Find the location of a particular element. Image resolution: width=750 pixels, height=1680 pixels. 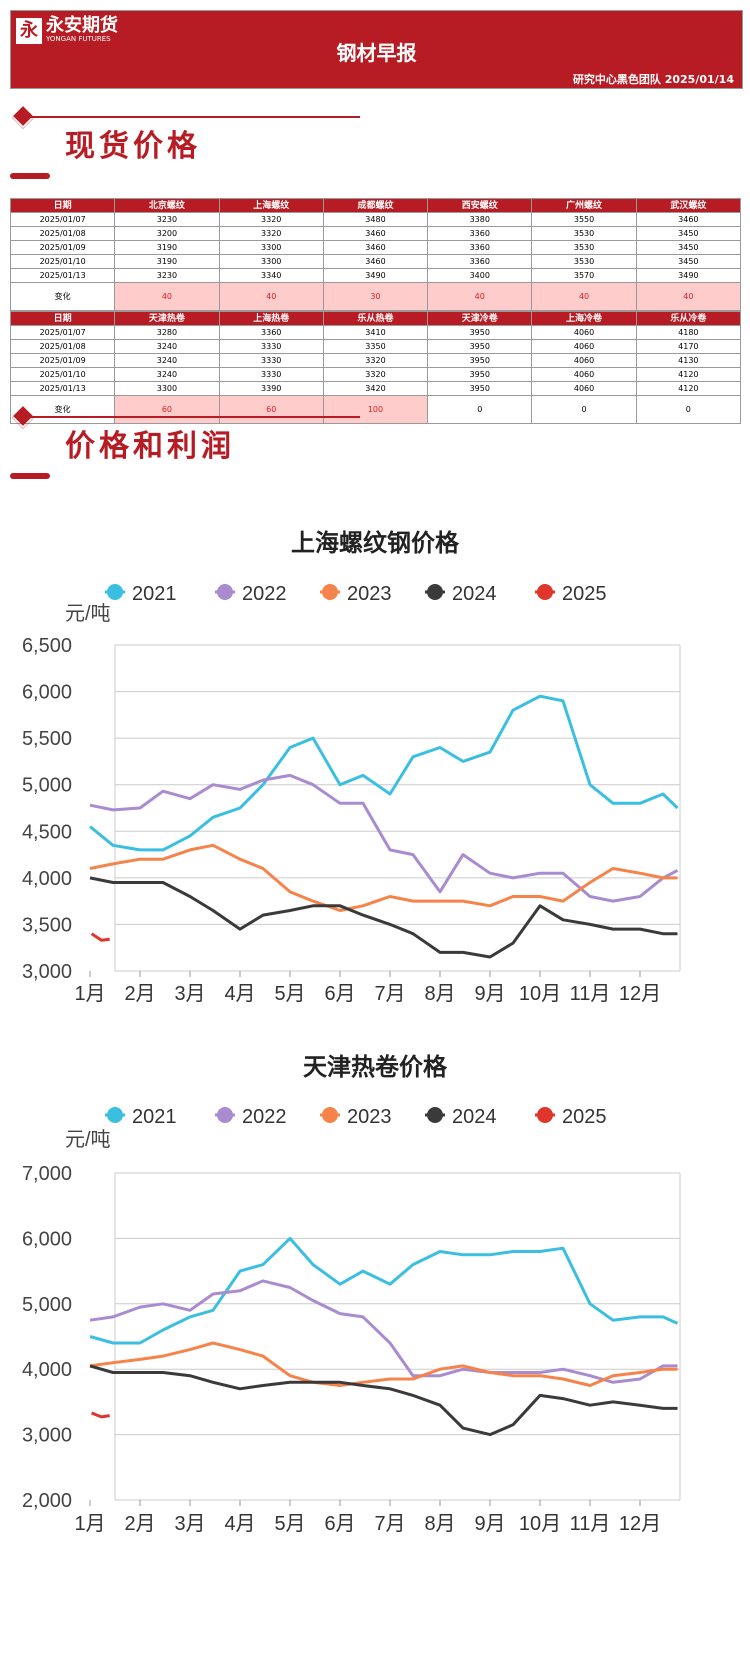

change-row: 变化 60 60 100 0 0 0 is located at coordinates (375, 409).